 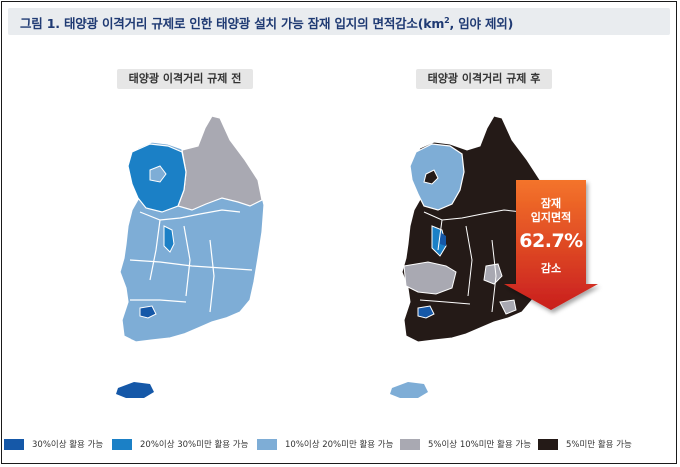 I want to click on region-gwangju, so click(x=148, y=312).